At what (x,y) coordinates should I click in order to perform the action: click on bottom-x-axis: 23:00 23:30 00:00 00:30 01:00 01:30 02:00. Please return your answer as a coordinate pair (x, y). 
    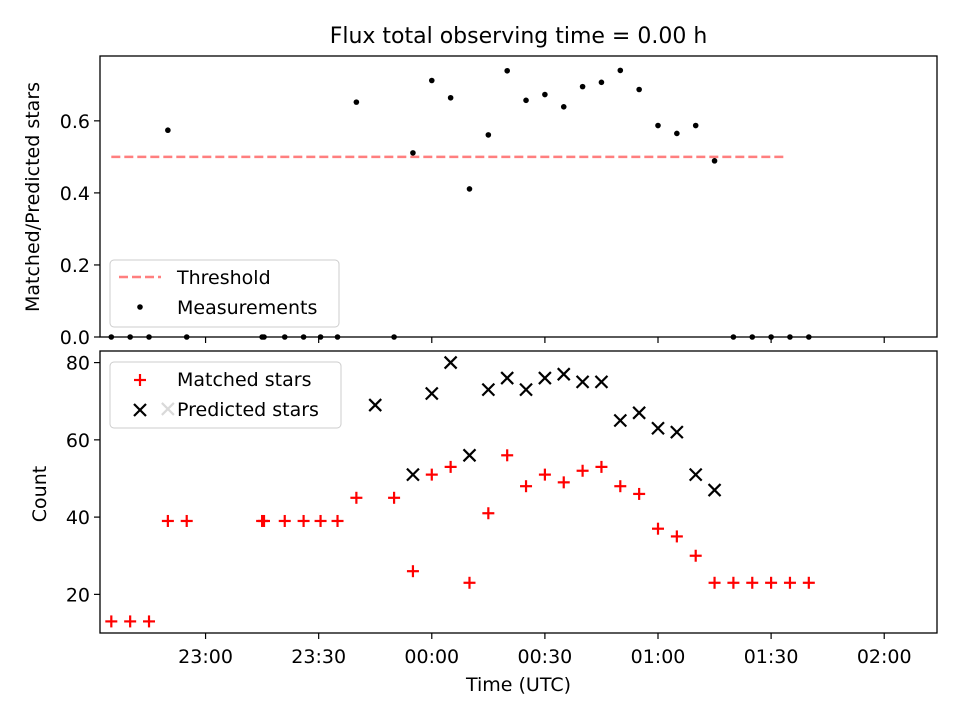
    Looking at the image, I should click on (545, 650).